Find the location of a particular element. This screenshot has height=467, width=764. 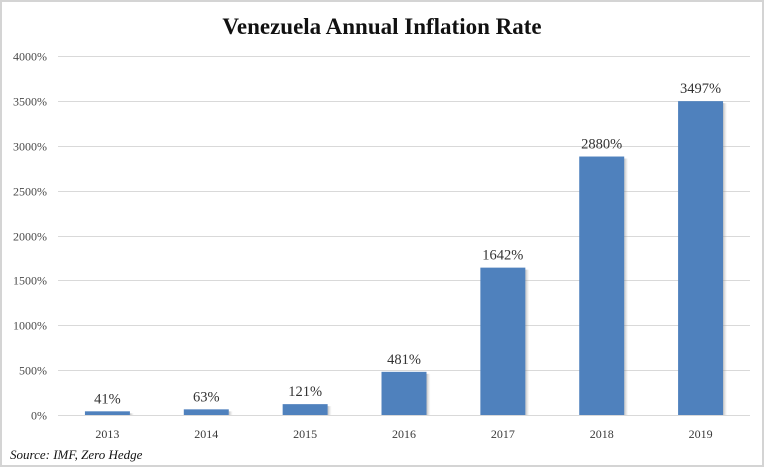

bar-2015 is located at coordinates (305, 409).